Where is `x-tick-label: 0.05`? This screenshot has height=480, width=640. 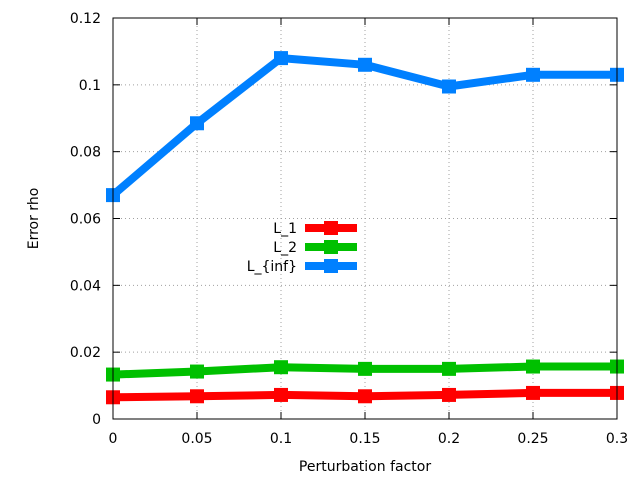
x-tick-label: 0.05 is located at coordinates (196, 439).